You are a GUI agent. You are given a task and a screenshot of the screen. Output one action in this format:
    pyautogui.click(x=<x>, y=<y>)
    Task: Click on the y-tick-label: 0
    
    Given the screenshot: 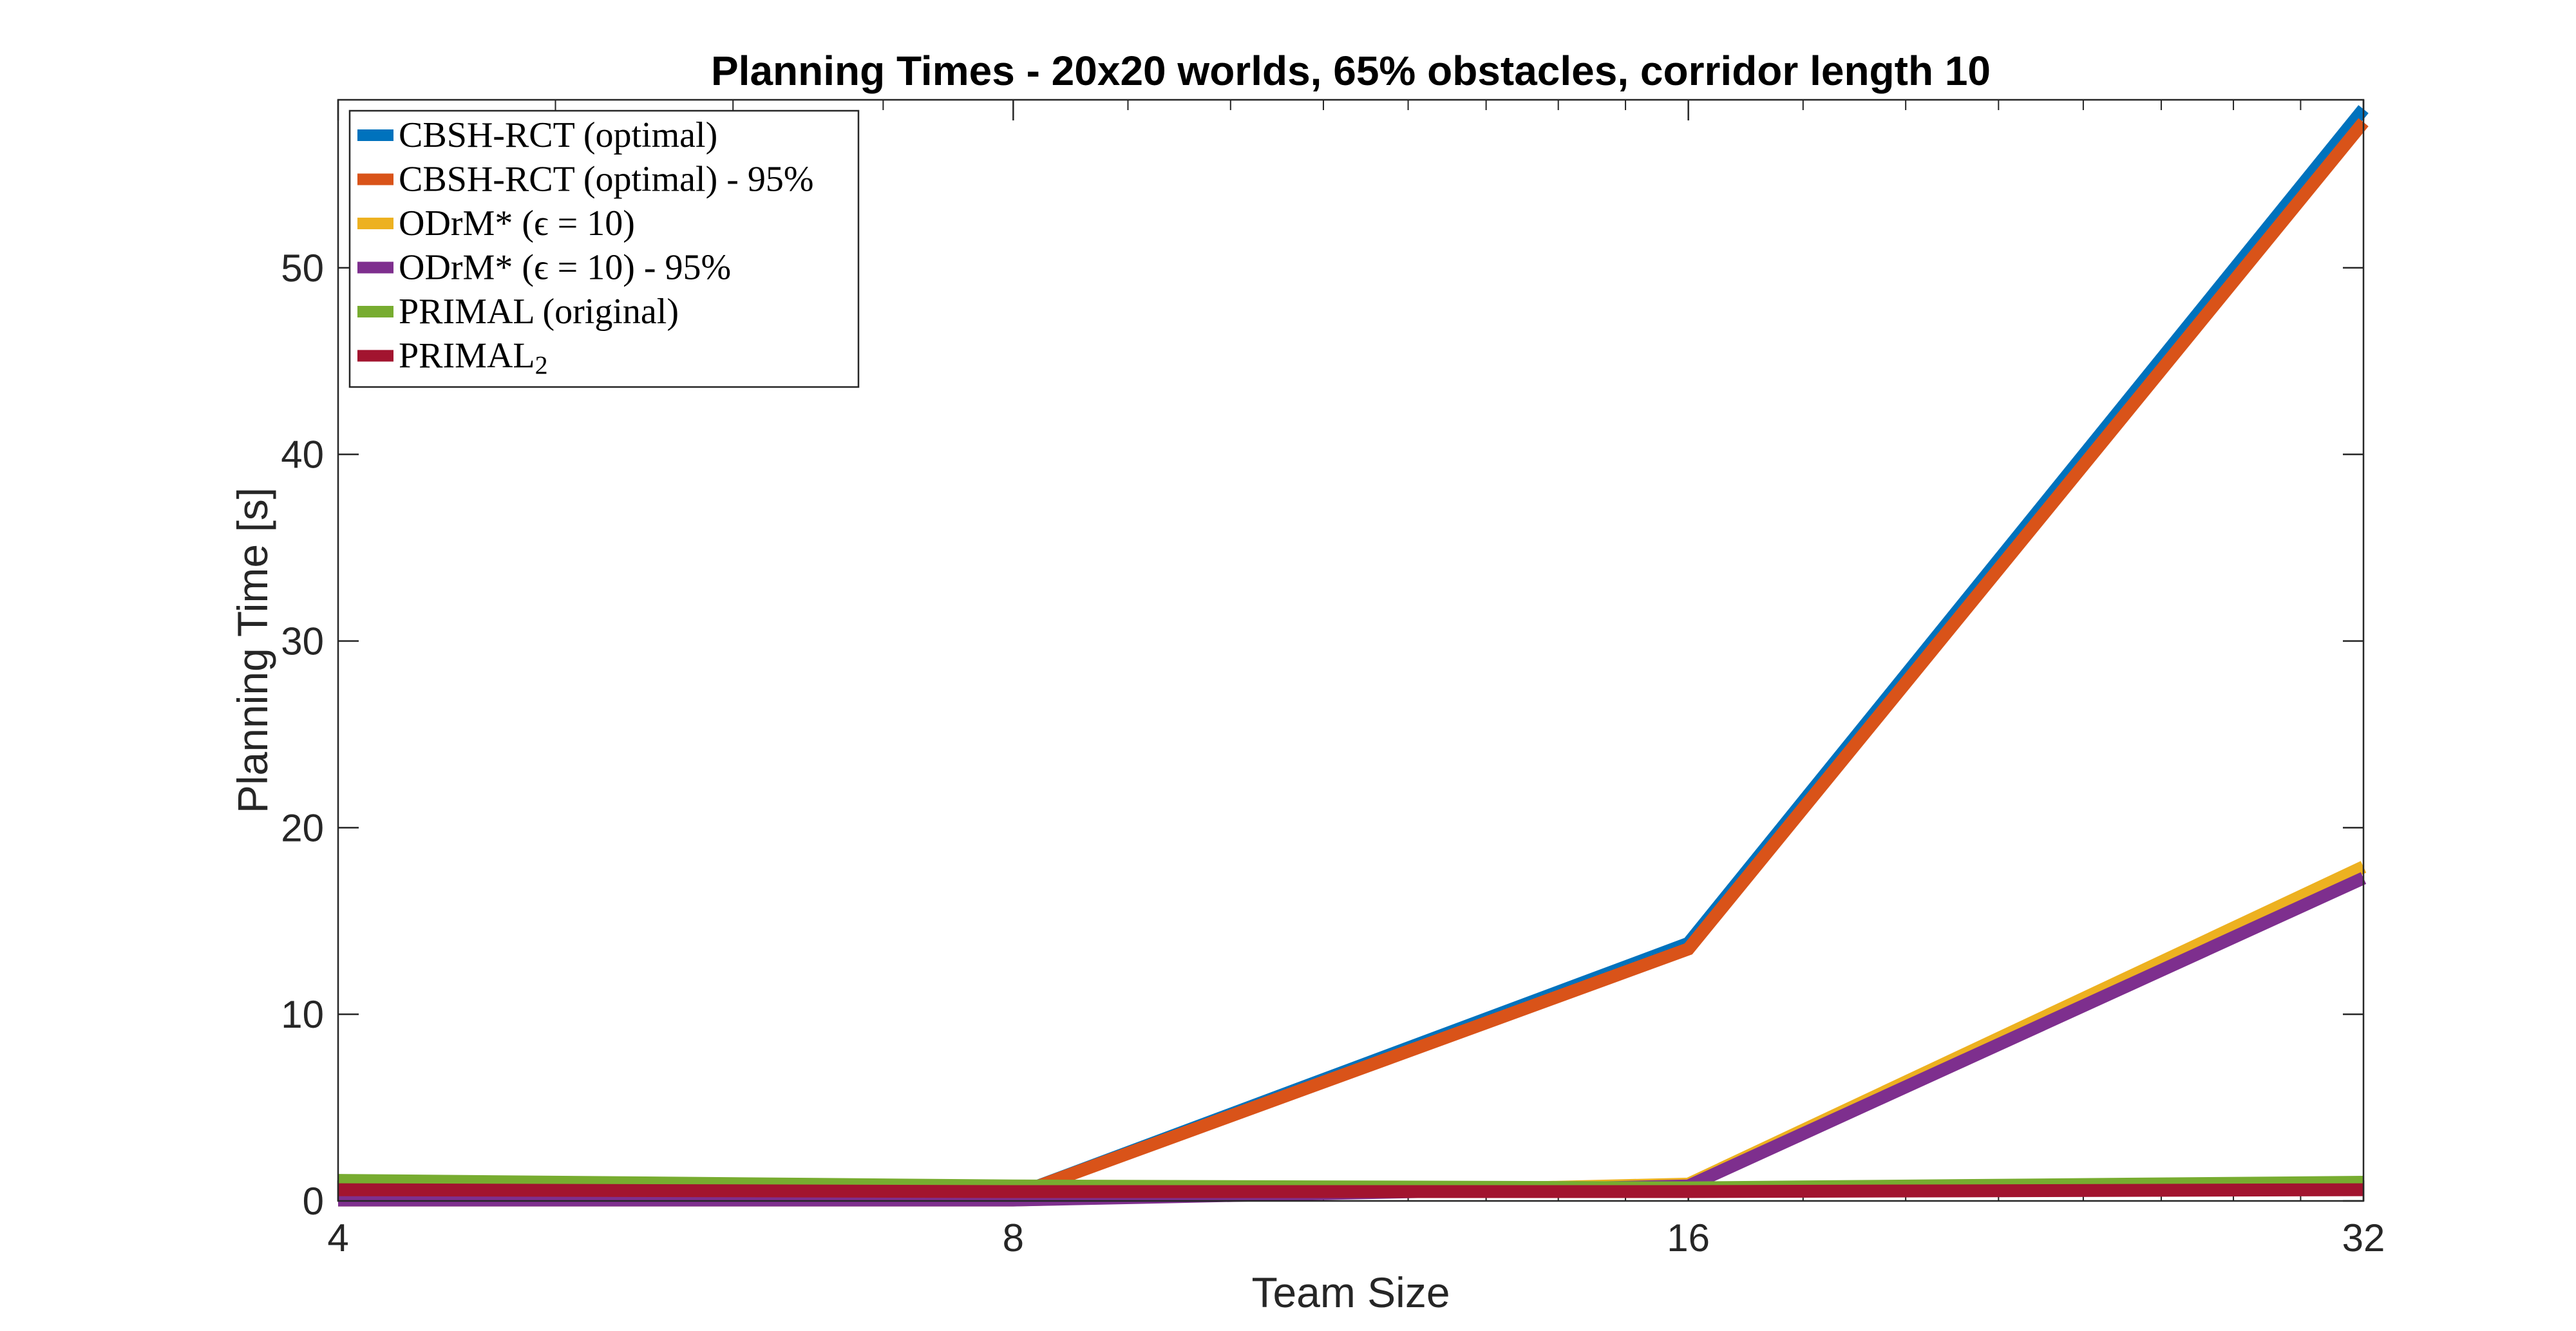 What is the action you would take?
    pyautogui.click(x=313, y=1201)
    